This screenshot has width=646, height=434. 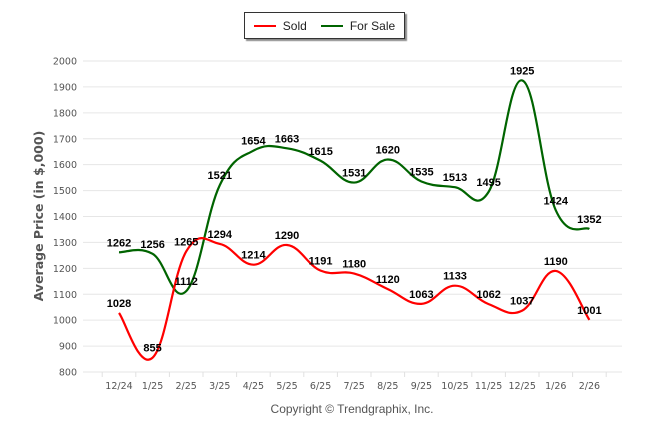 What do you see at coordinates (65, 243) in the screenshot?
I see `y-tick-label: 1300` at bounding box center [65, 243].